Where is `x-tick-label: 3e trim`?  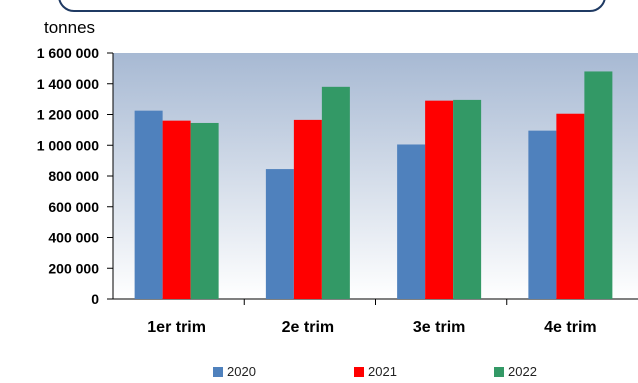 x-tick-label: 3e trim is located at coordinates (439, 327).